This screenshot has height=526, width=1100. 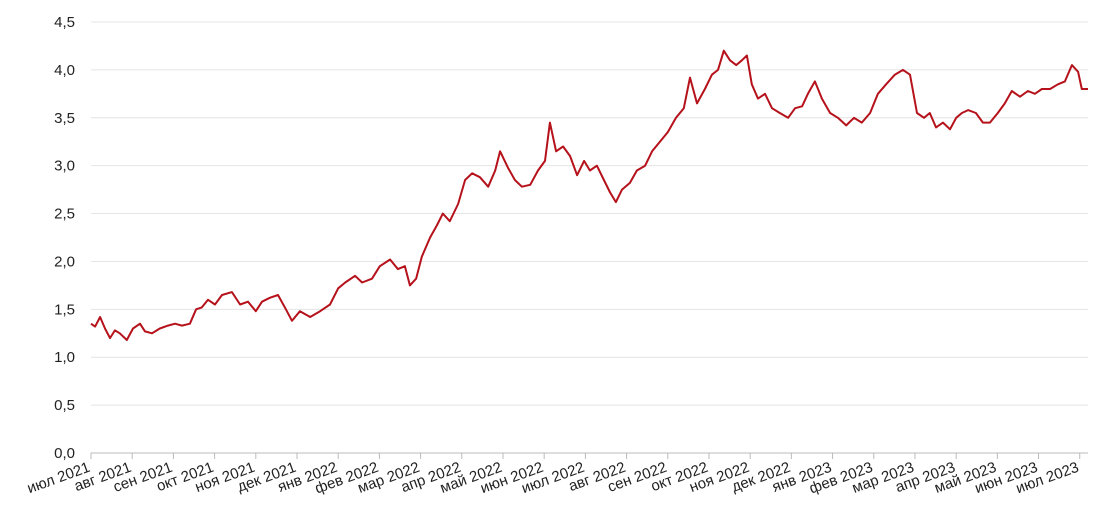 What do you see at coordinates (64, 357) in the screenshot?
I see `y-tick-label: 1,0` at bounding box center [64, 357].